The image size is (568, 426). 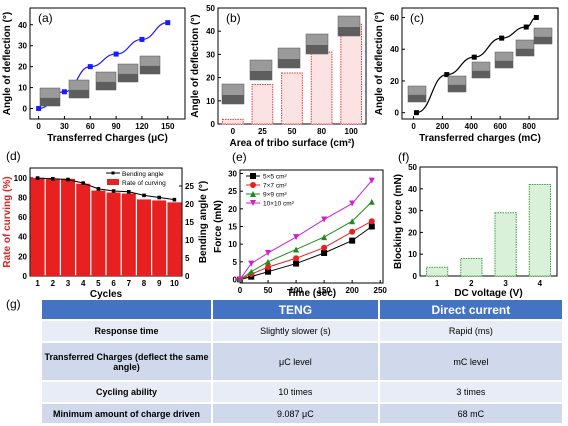 What do you see at coordinates (13, 156) in the screenshot?
I see `panel-letter: (d)` at bounding box center [13, 156].